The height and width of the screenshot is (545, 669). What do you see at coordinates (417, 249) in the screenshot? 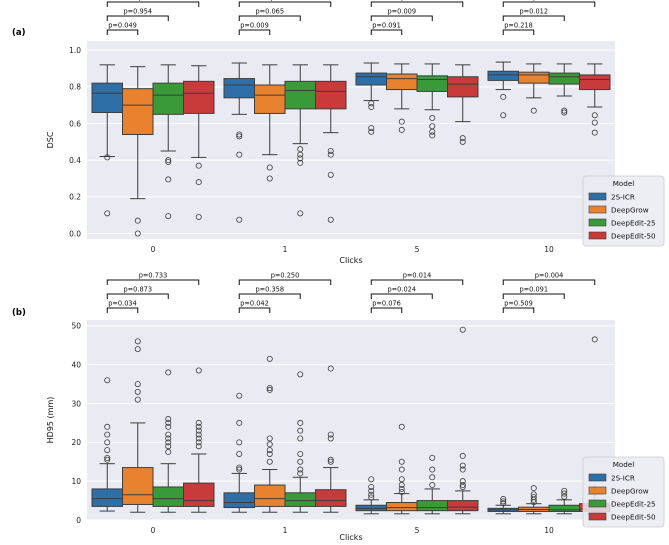
I see `x-tick-label: 5` at bounding box center [417, 249].